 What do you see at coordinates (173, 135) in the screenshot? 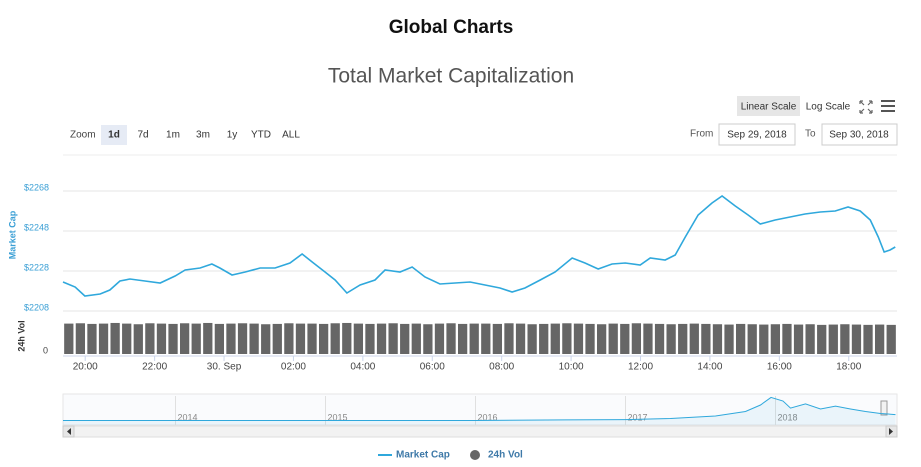
I see `zoom-button: 1m` at bounding box center [173, 135].